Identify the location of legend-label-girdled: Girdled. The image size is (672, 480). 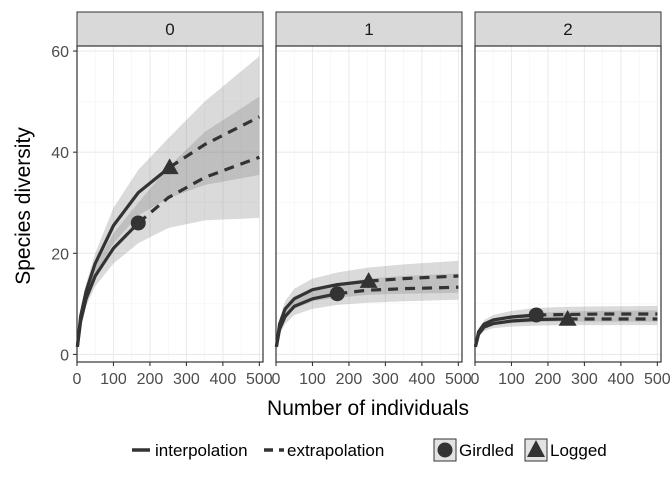
(486, 450).